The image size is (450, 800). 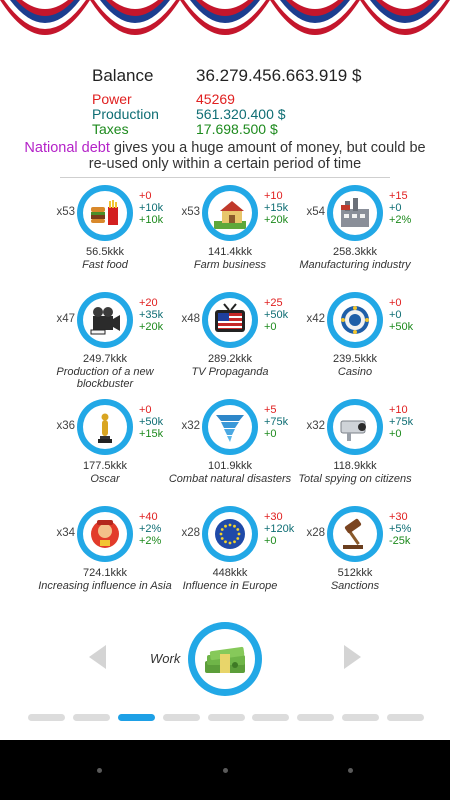 What do you see at coordinates (237, 129) in the screenshot?
I see `taxes-value: 17.698.500 $` at bounding box center [237, 129].